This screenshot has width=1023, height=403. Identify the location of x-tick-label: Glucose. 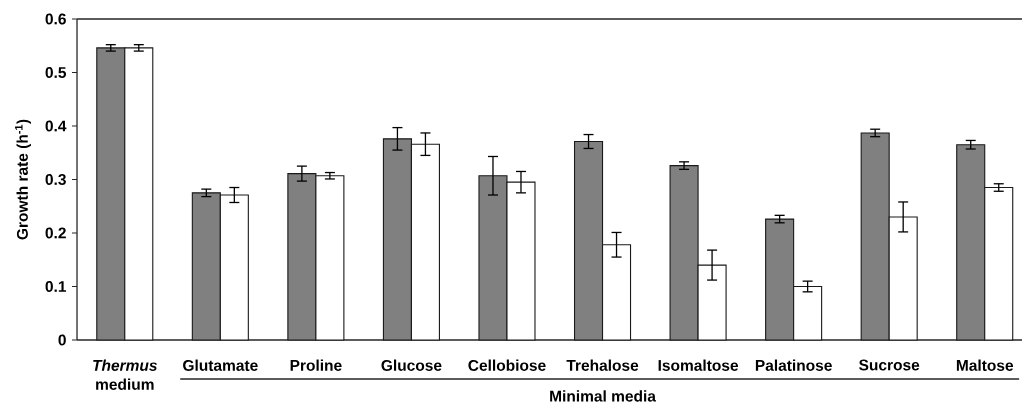
(411, 365).